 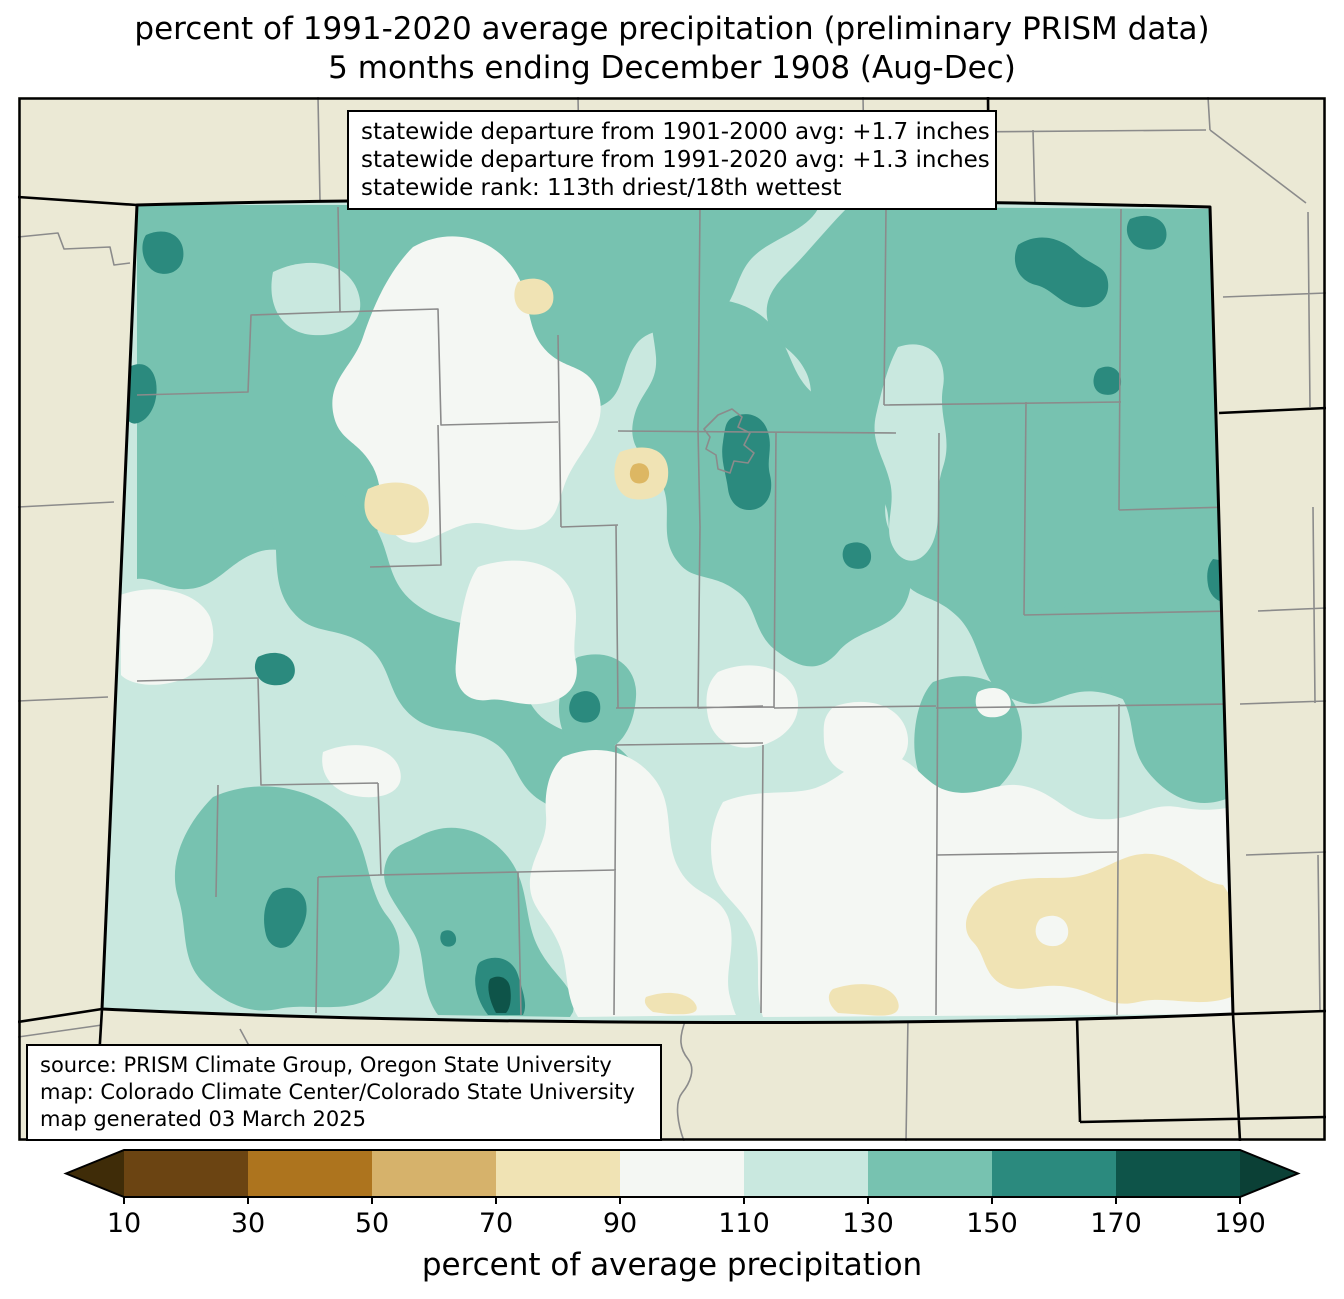 I want to click on tick-label-110: 110, so click(x=744, y=1223).